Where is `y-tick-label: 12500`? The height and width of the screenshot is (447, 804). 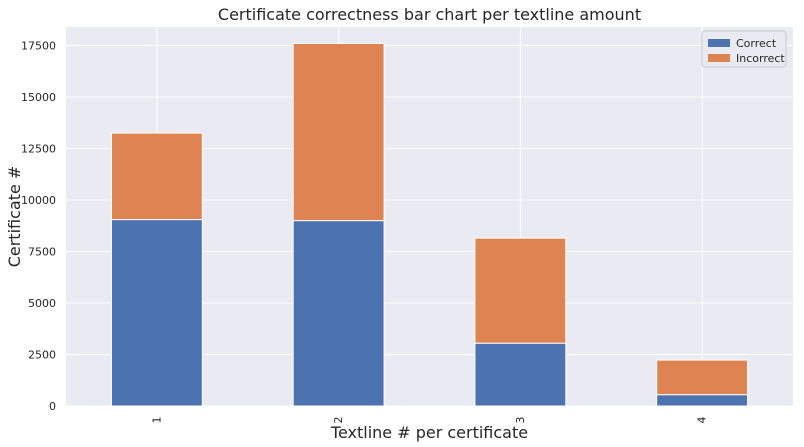
y-tick-label: 12500 is located at coordinates (38, 149).